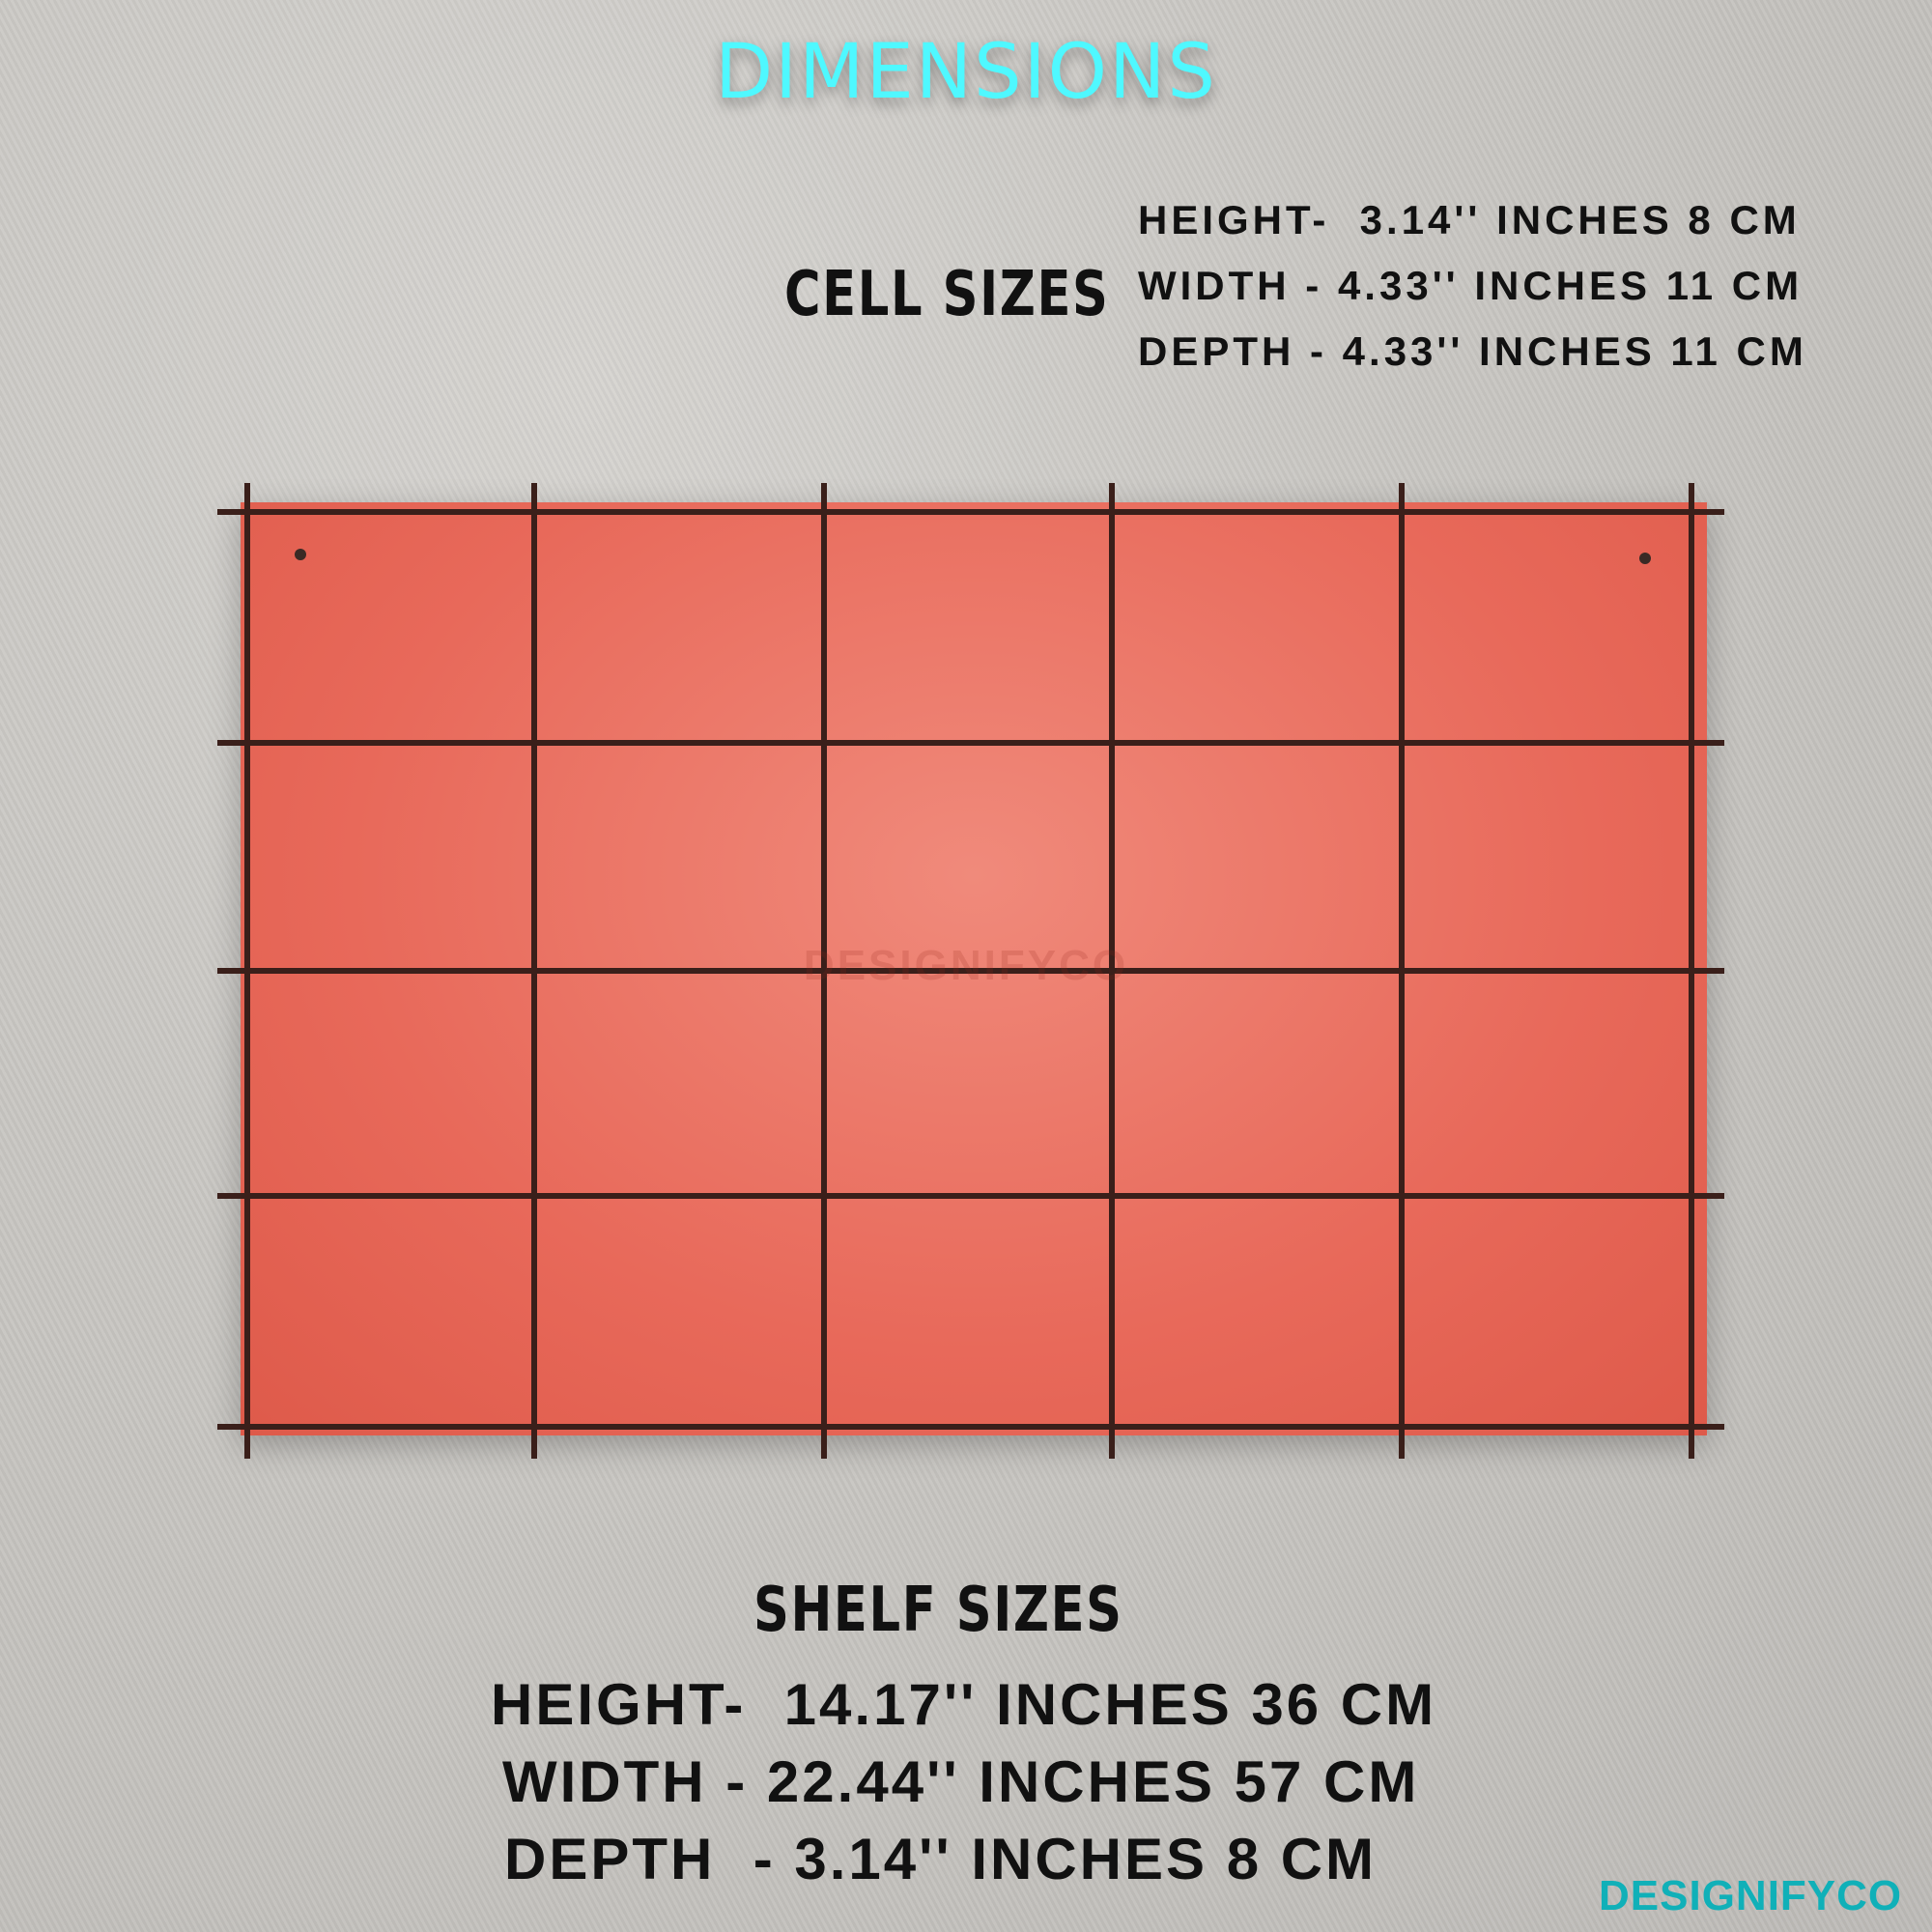 This screenshot has width=1932, height=1932. Describe the element at coordinates (1469, 219) in the screenshot. I see `cell-height: HEIGHT- 3.14'' INCHES 8 CM` at that location.